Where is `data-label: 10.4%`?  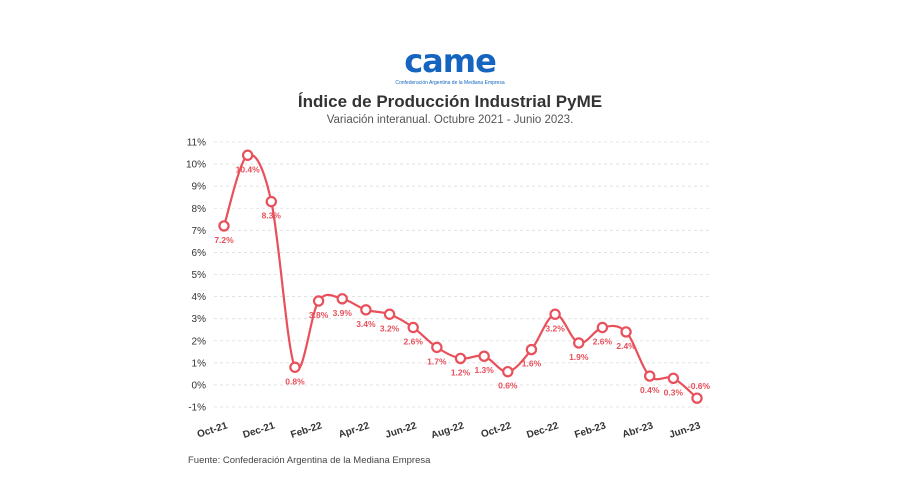 data-label: 10.4% is located at coordinates (248, 169).